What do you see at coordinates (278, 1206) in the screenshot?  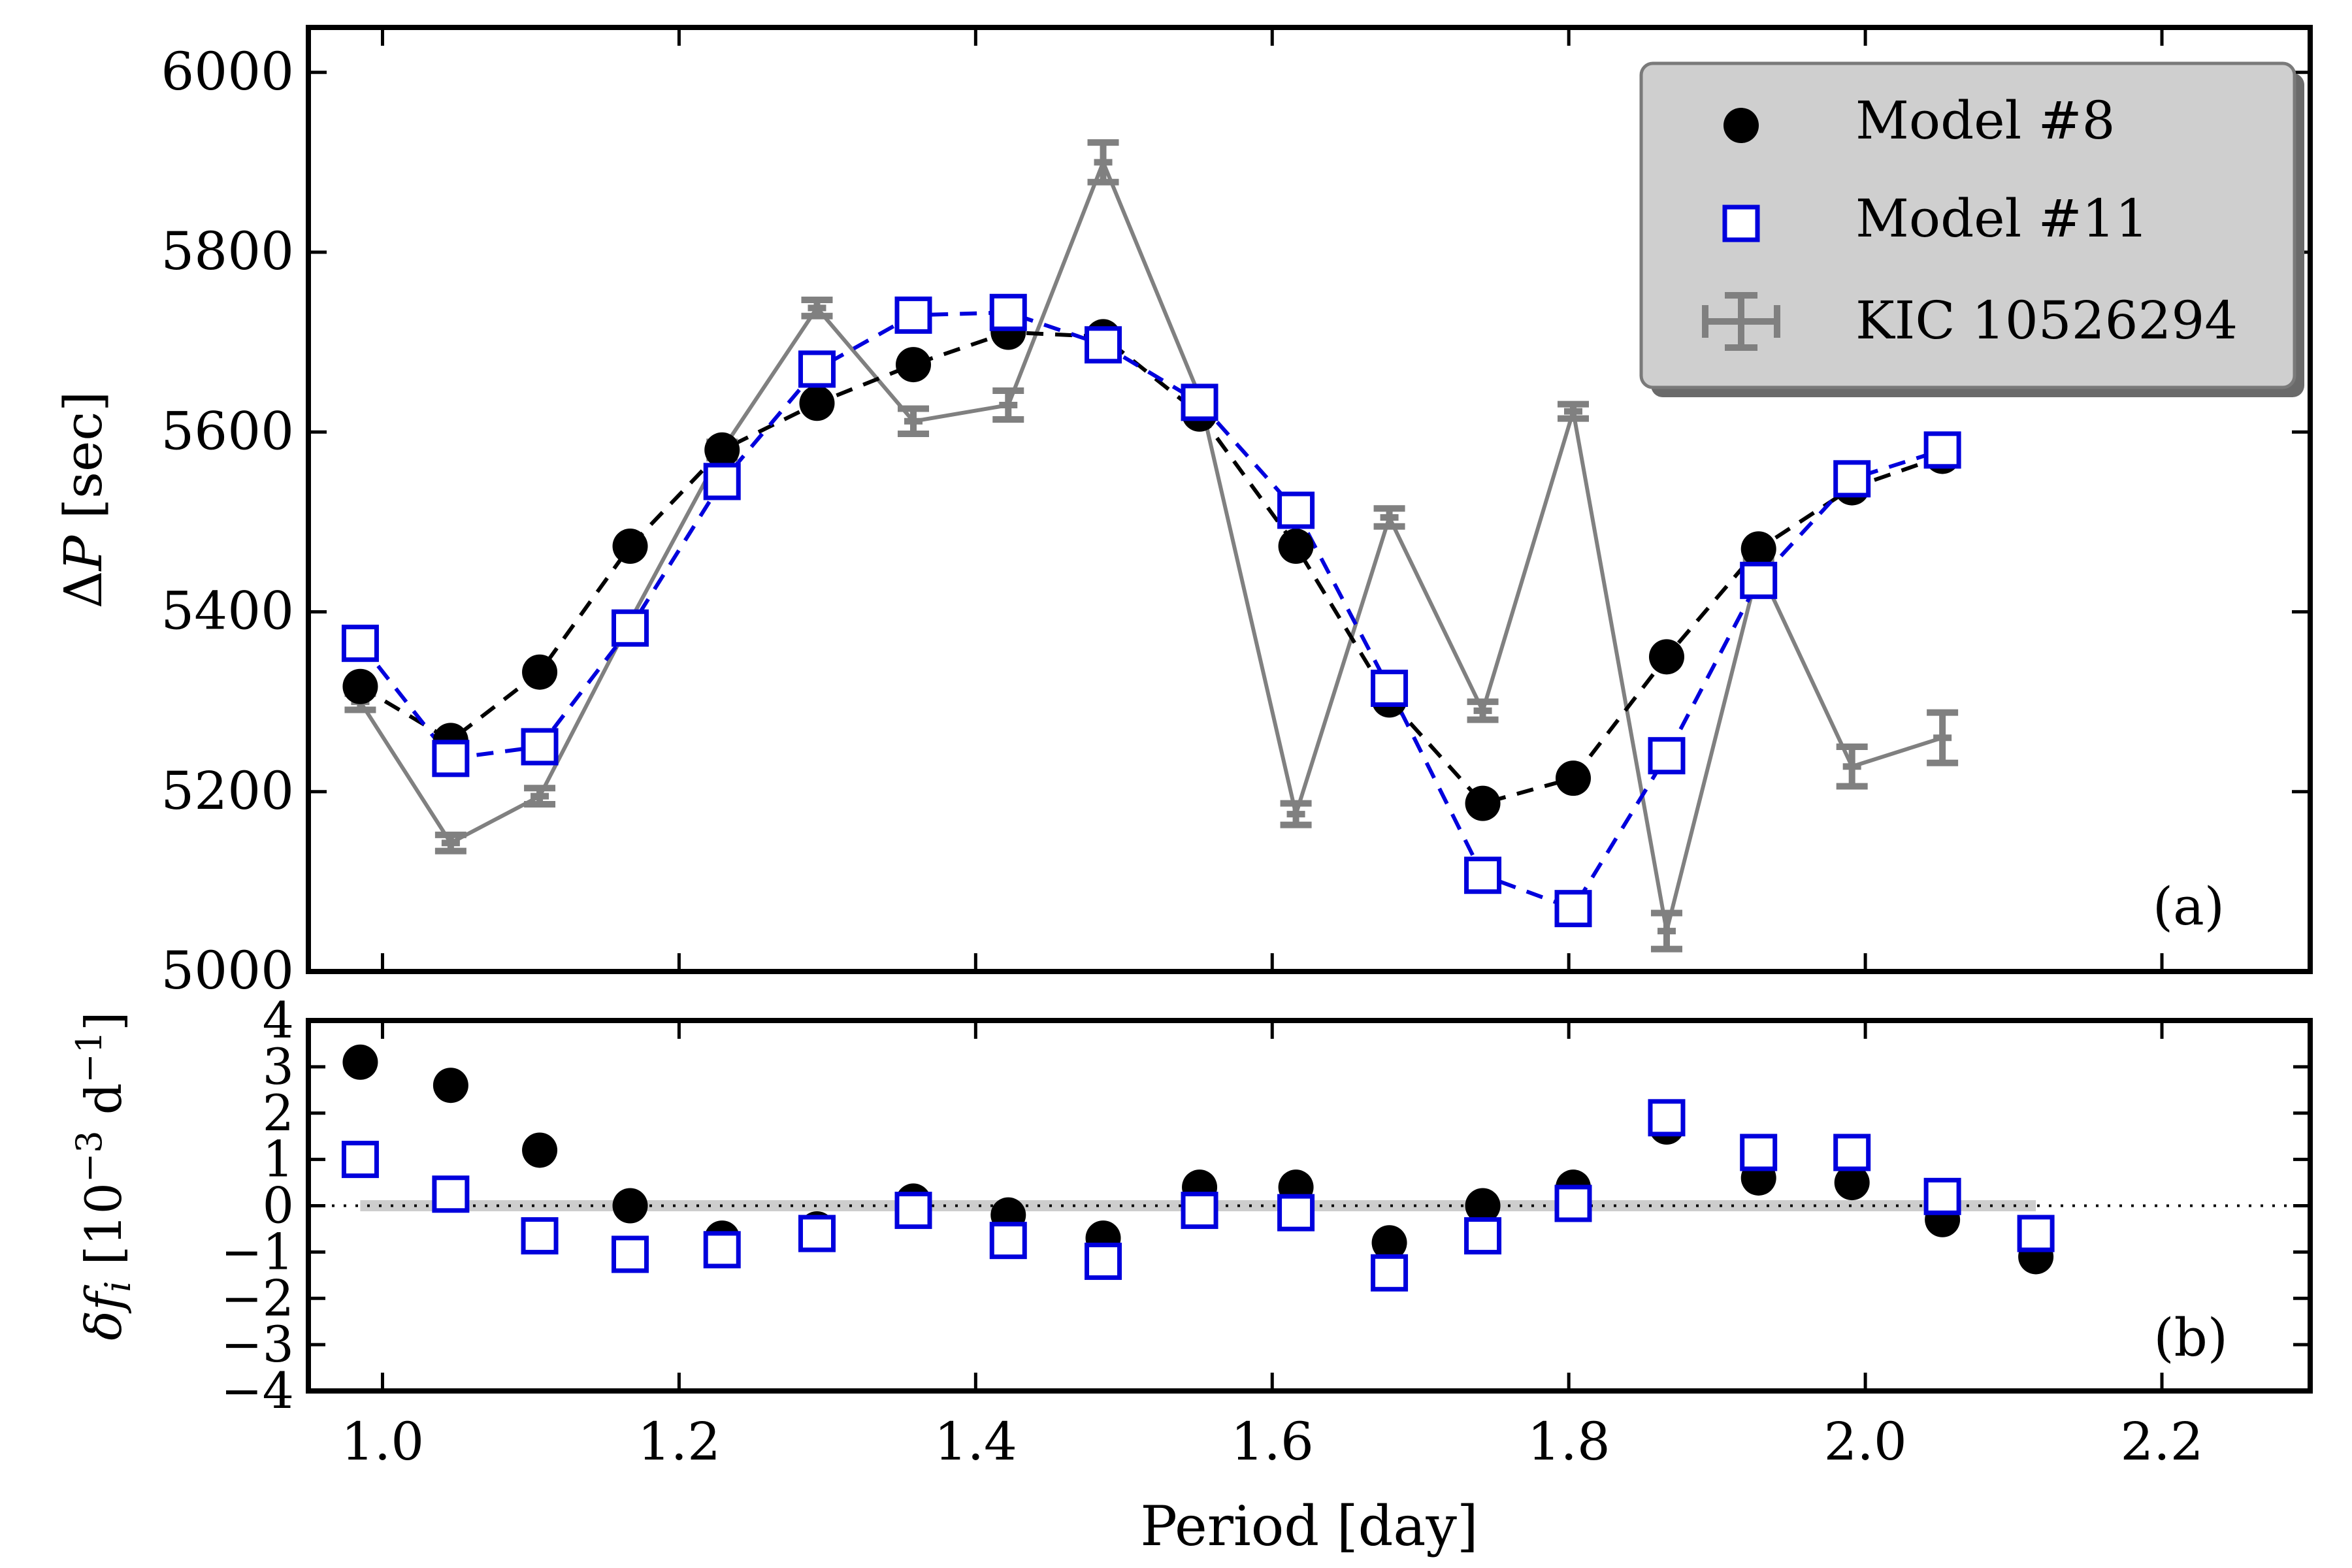 I see `panel-b-ytick-label: 0` at bounding box center [278, 1206].